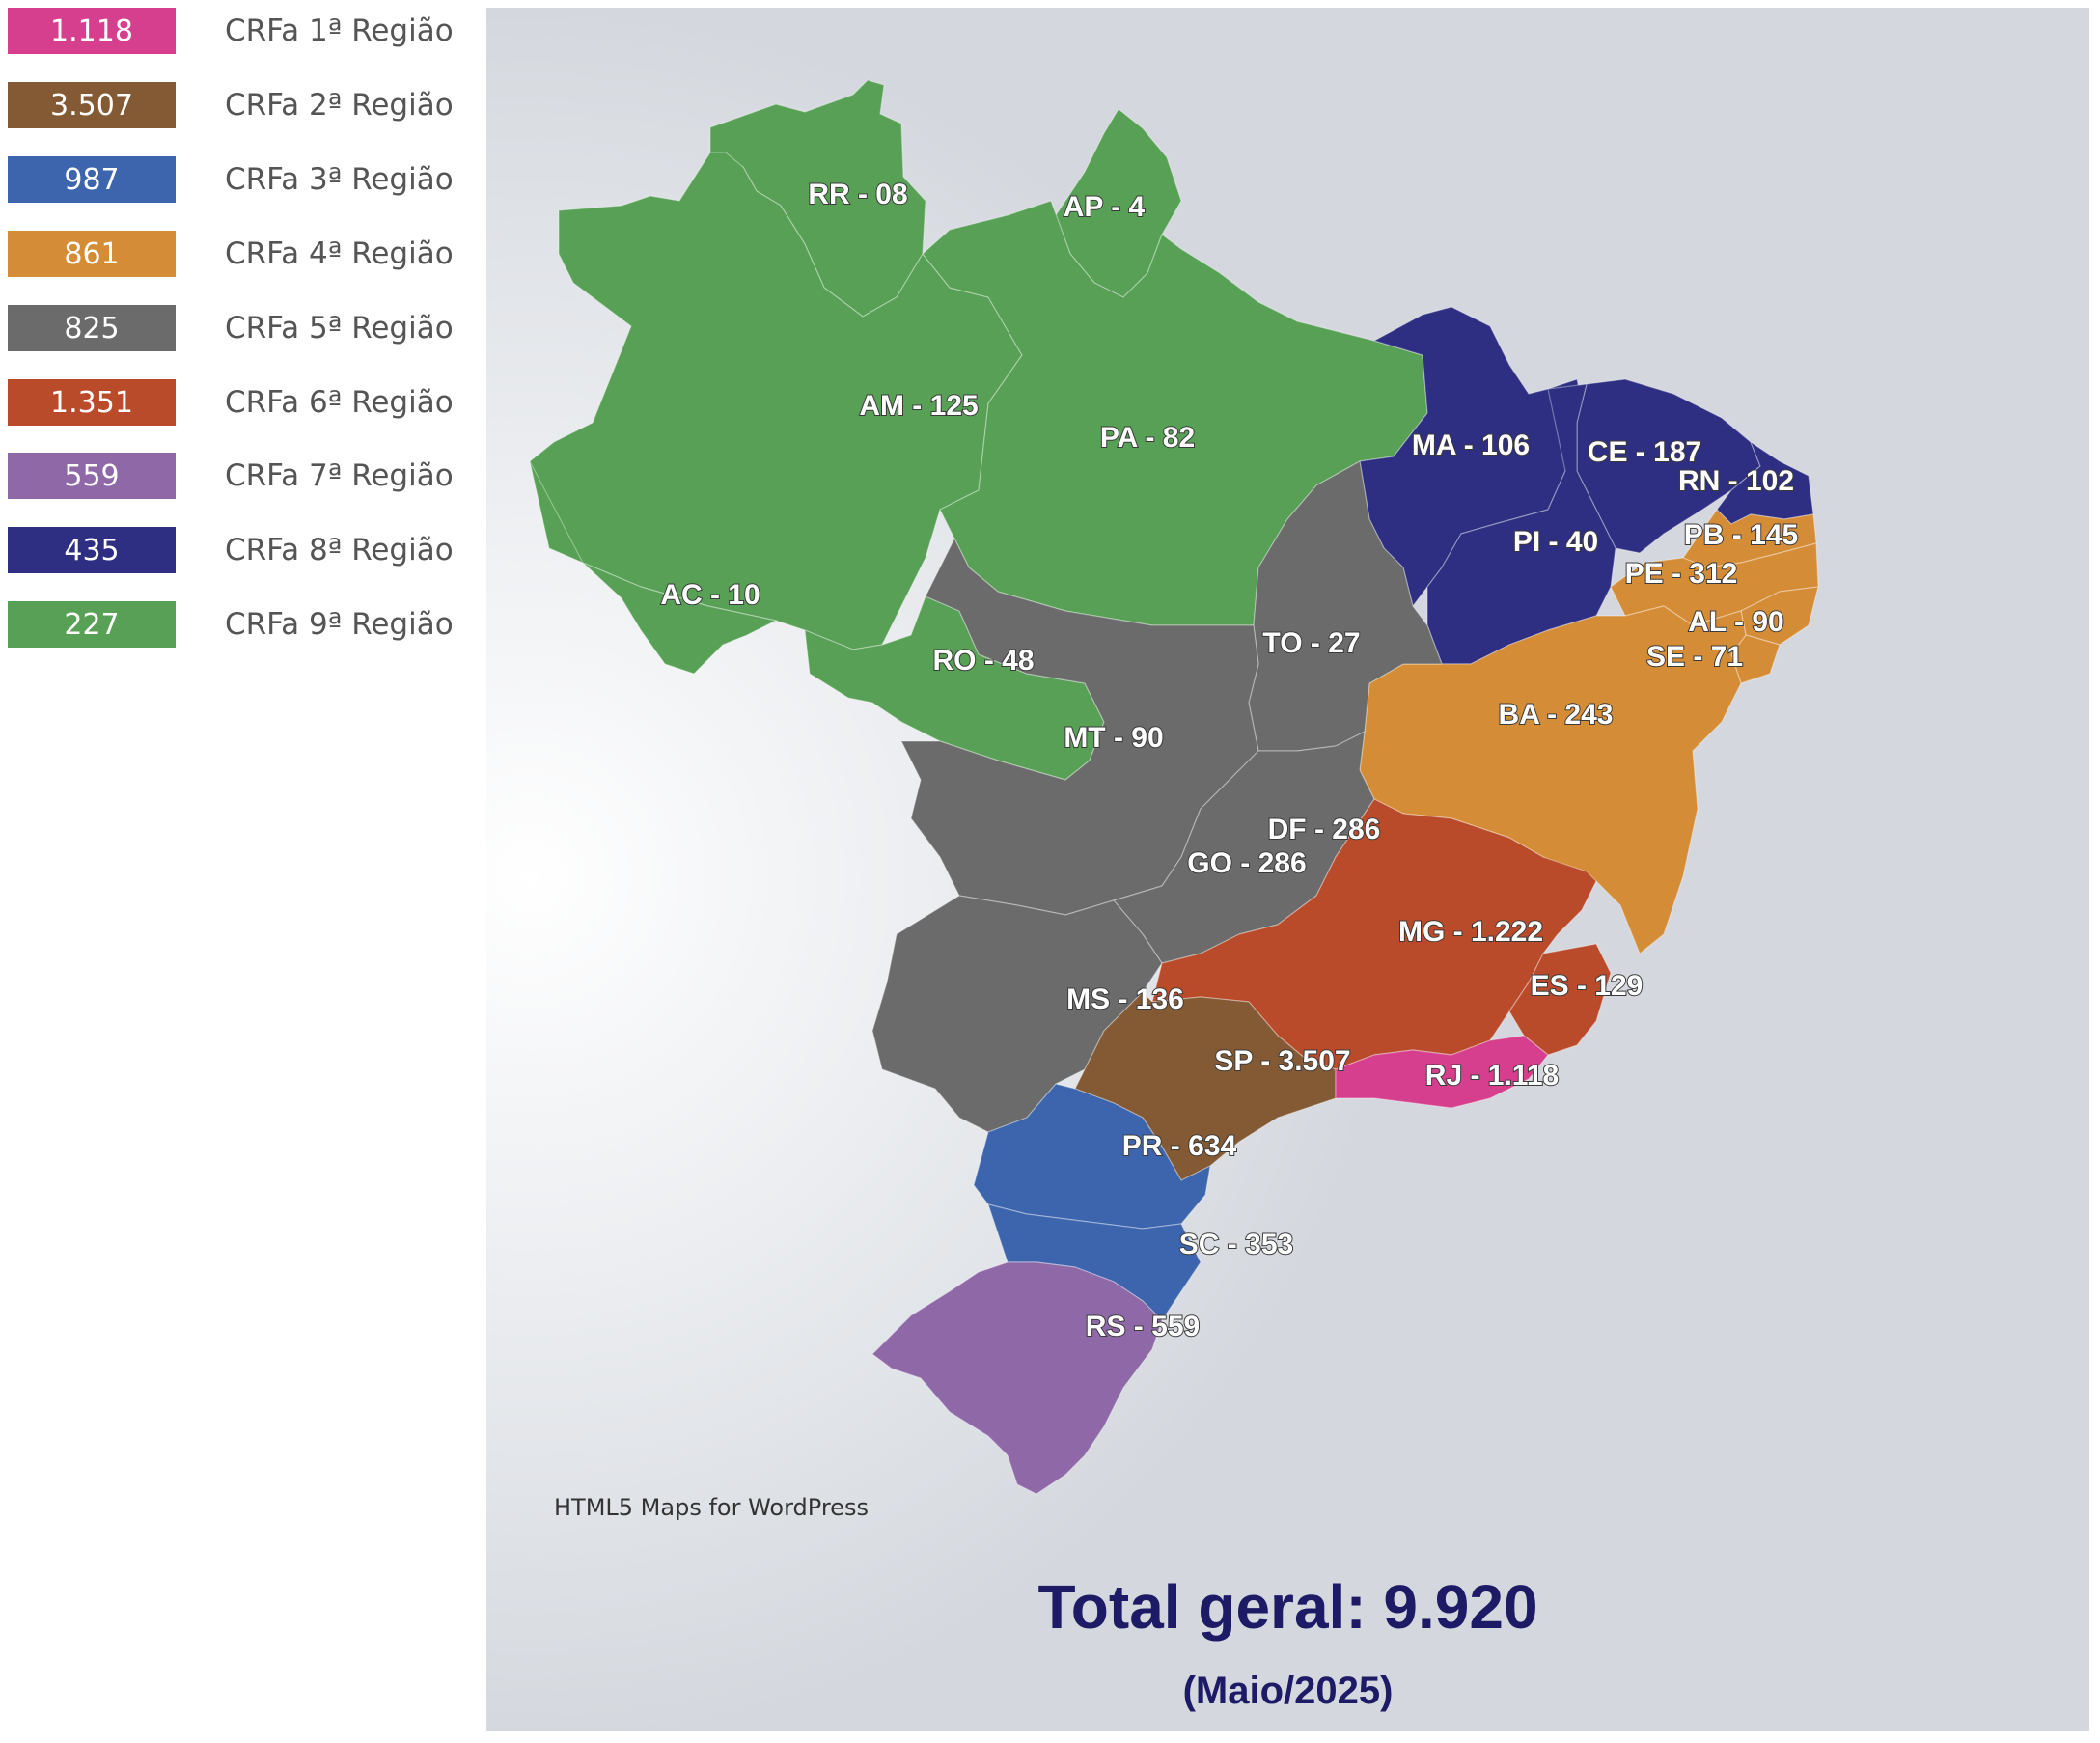 This screenshot has height=1743, width=2100. Describe the element at coordinates (1105, 207) in the screenshot. I see `state-label-ap: AP - 4` at that location.